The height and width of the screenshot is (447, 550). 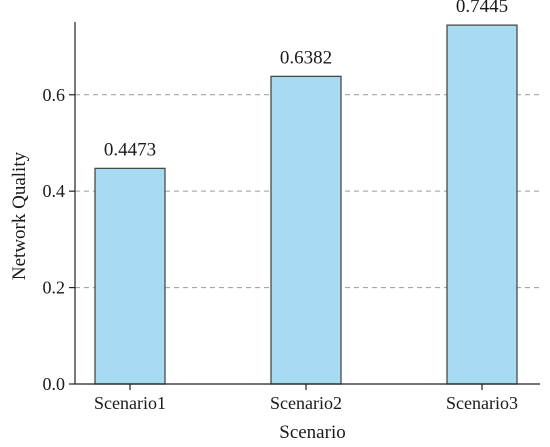 I want to click on y-tick-label: 0.4, so click(x=54, y=191).